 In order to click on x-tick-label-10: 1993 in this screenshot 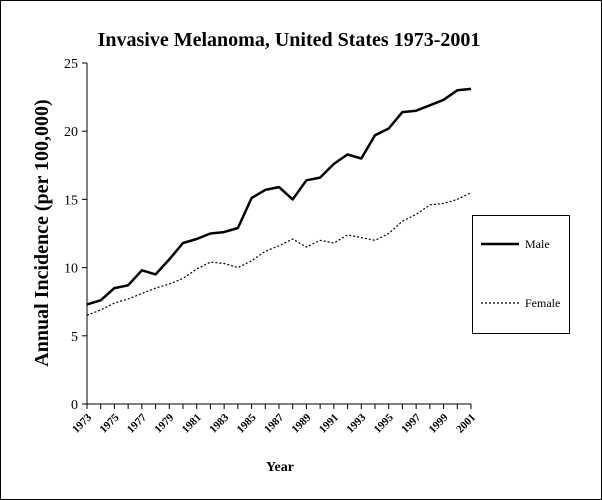, I will do `click(356, 423)`.